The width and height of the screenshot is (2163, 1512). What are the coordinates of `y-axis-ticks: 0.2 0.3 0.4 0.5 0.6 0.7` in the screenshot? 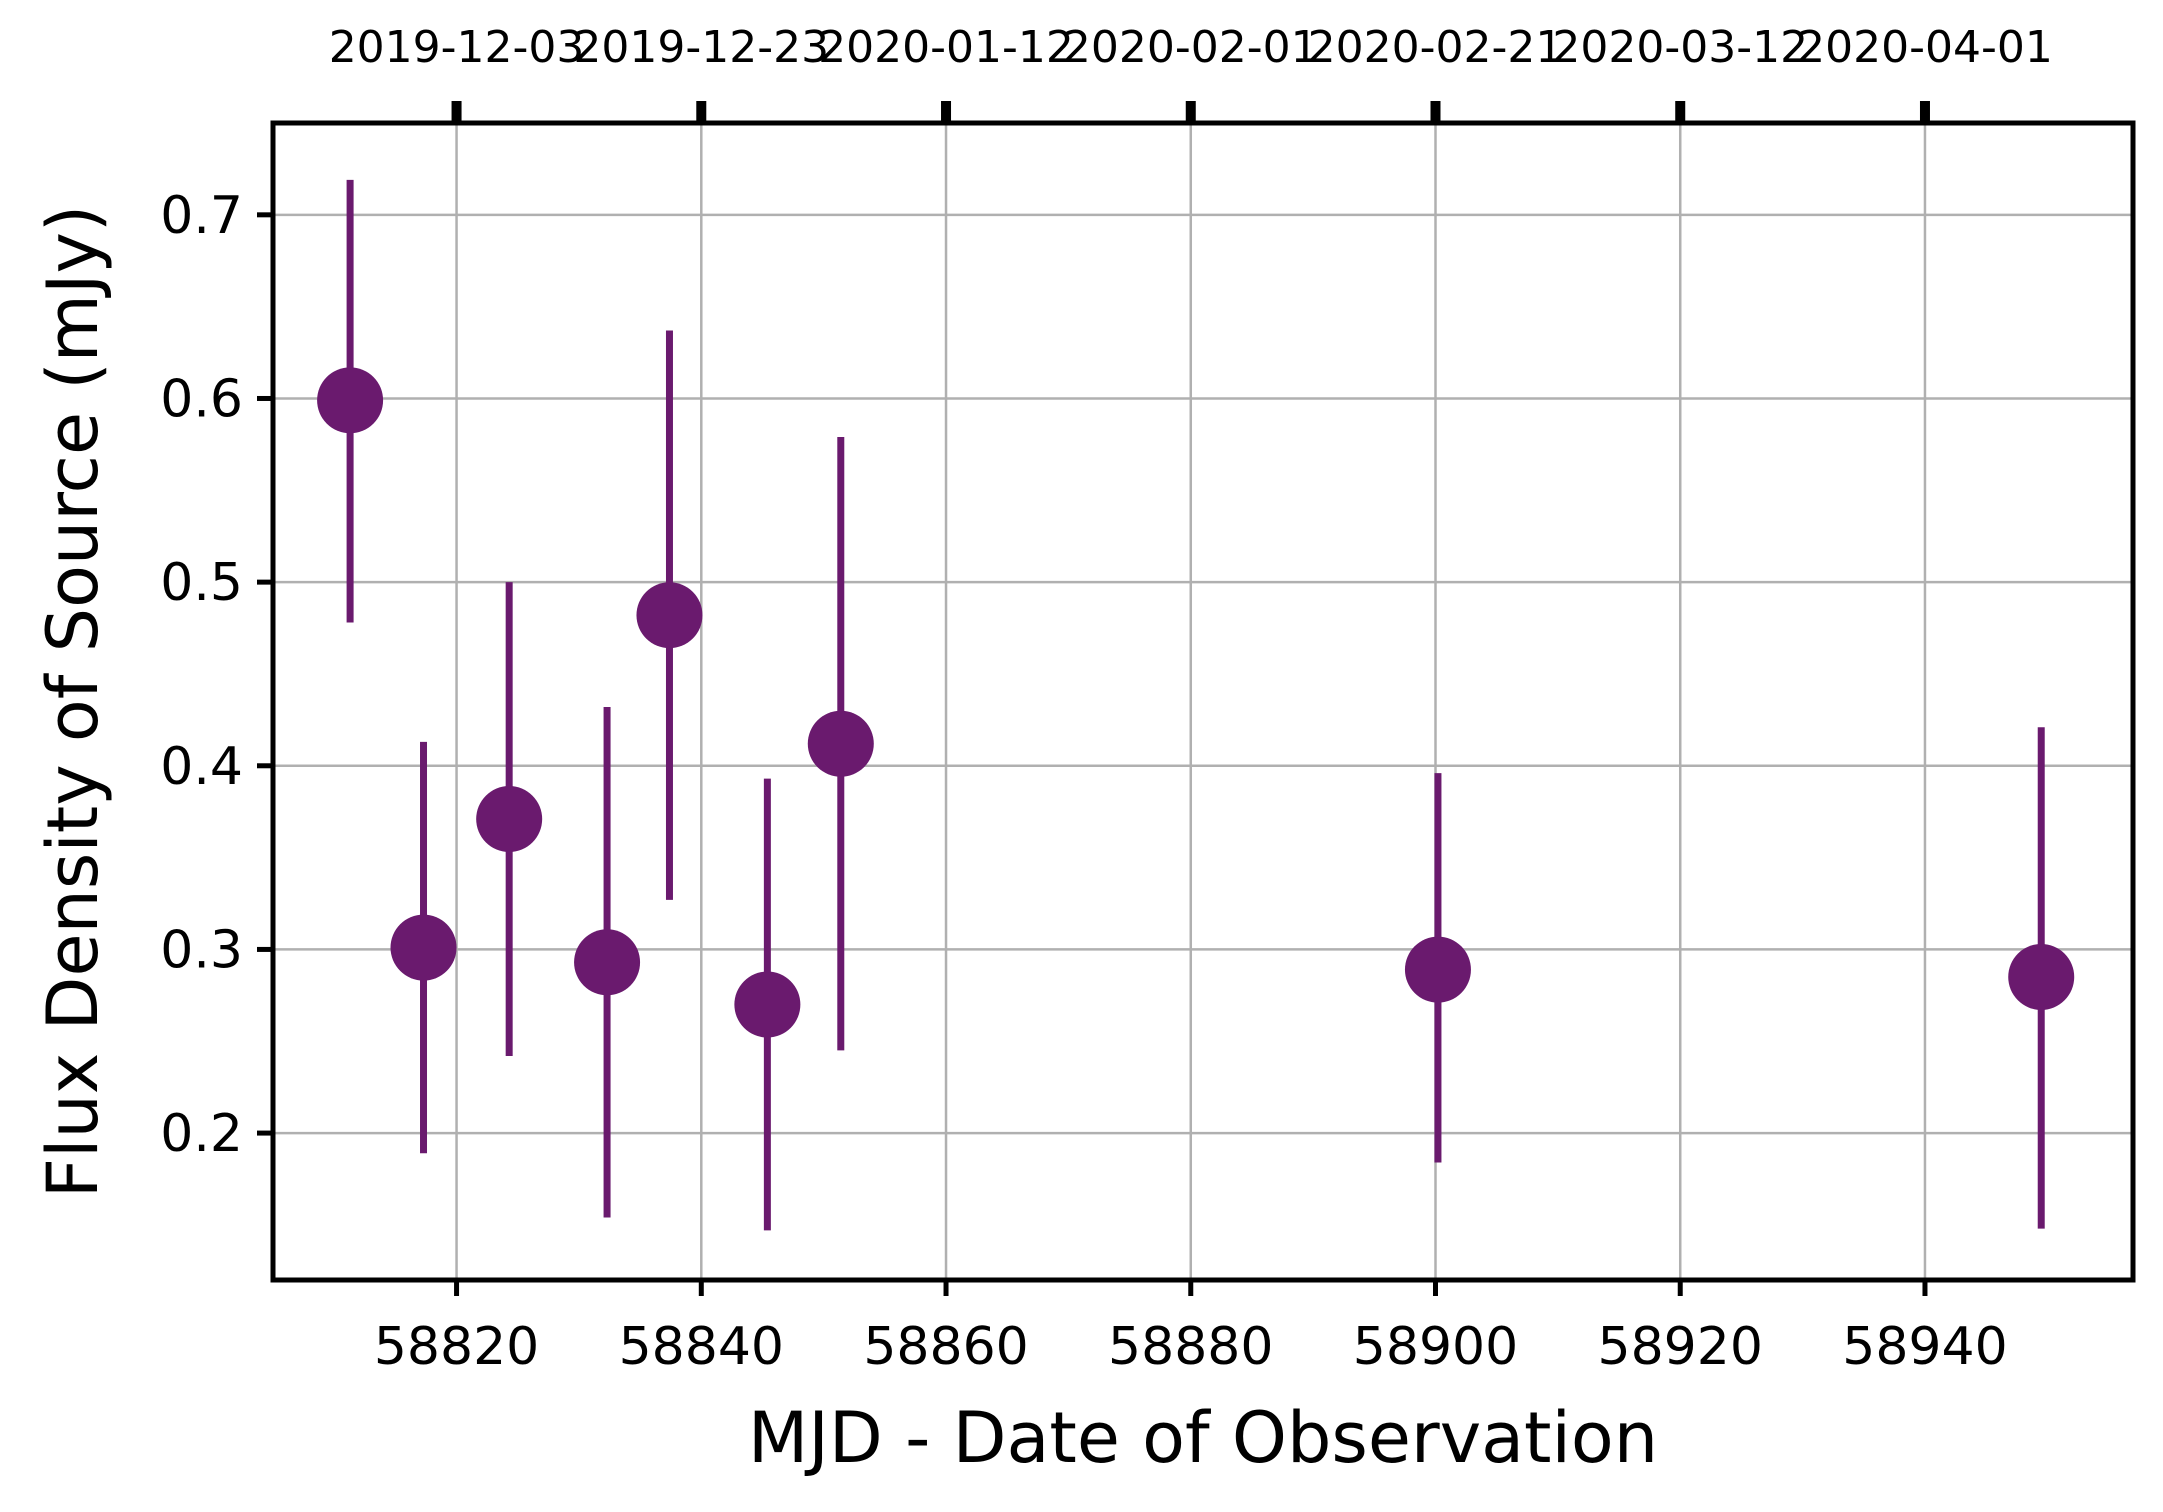 It's located at (216, 675).